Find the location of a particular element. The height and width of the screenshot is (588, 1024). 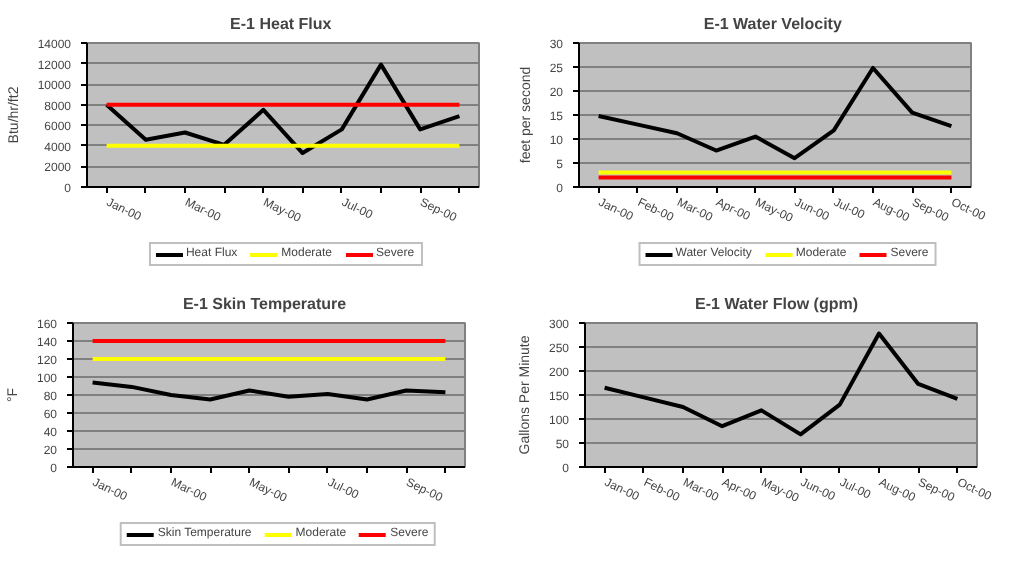

chart-title: E-1 Heat Flux is located at coordinates (281, 24).